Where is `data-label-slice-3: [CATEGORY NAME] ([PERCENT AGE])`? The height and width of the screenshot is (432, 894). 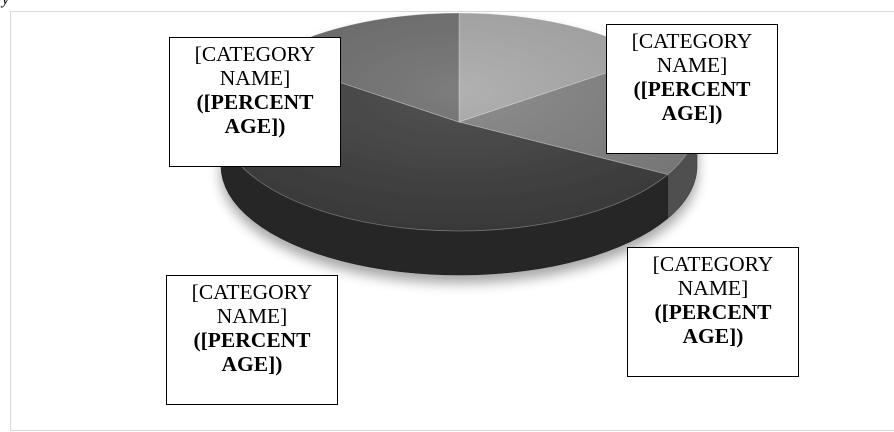
data-label-slice-3: [CATEGORY NAME] ([PERCENT AGE]) is located at coordinates (252, 340).